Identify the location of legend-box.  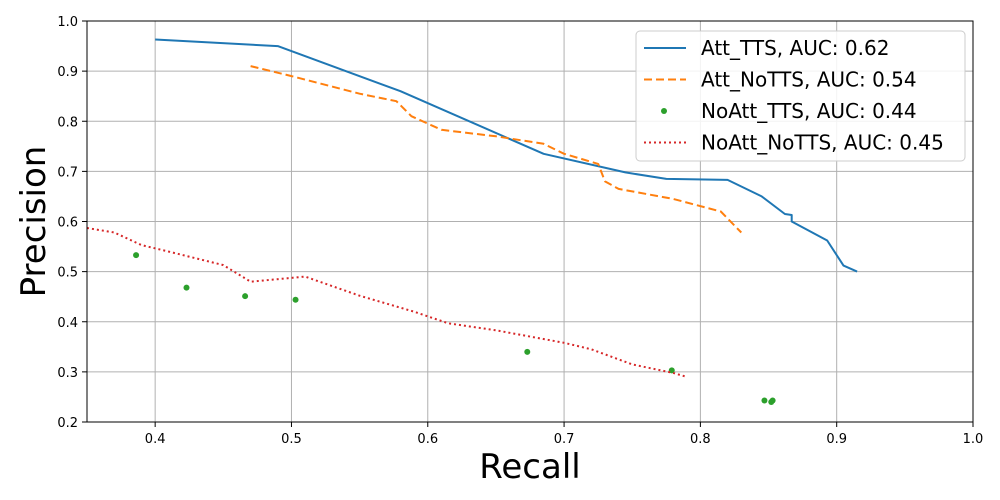
(800, 96).